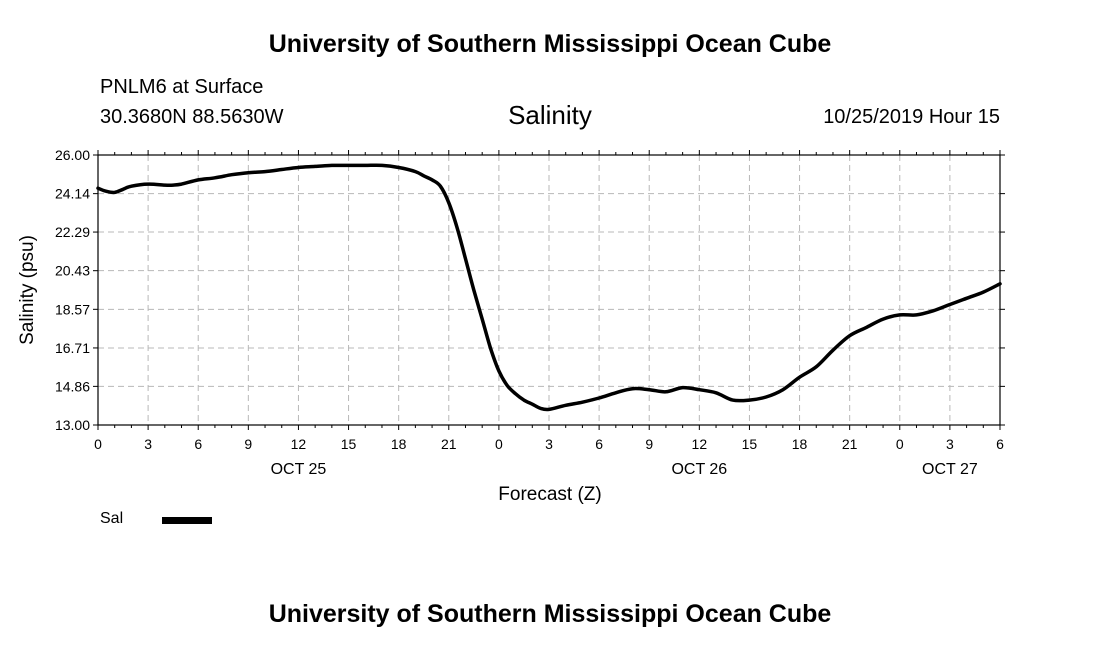 This screenshot has height=650, width=1100. Describe the element at coordinates (72, 386) in the screenshot. I see `y-tick-label: 14.86` at that location.